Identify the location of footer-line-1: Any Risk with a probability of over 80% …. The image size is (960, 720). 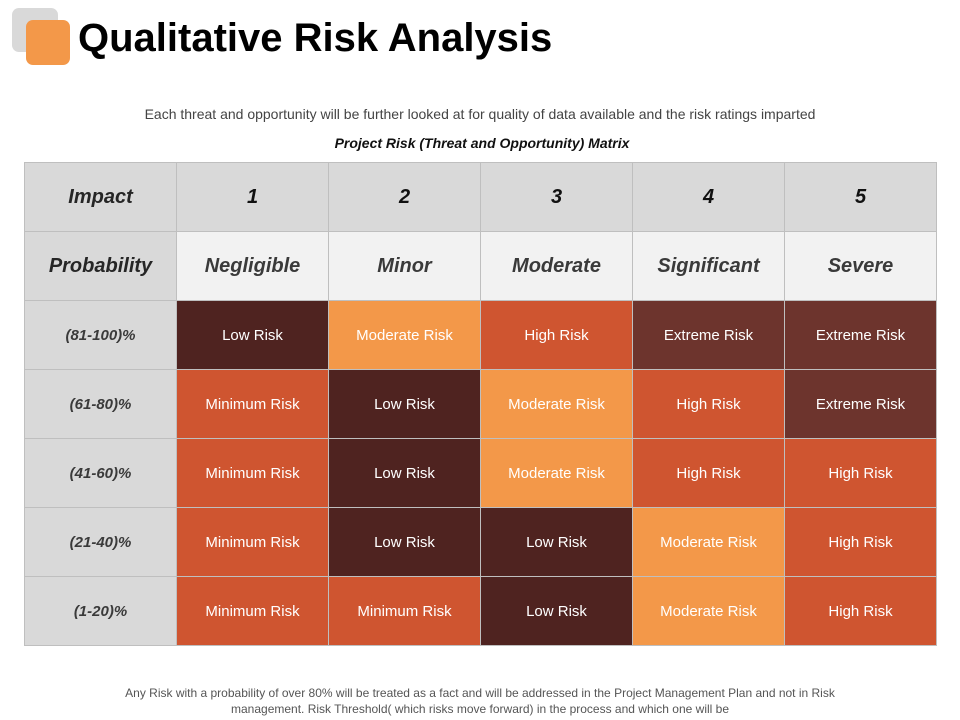
(480, 693).